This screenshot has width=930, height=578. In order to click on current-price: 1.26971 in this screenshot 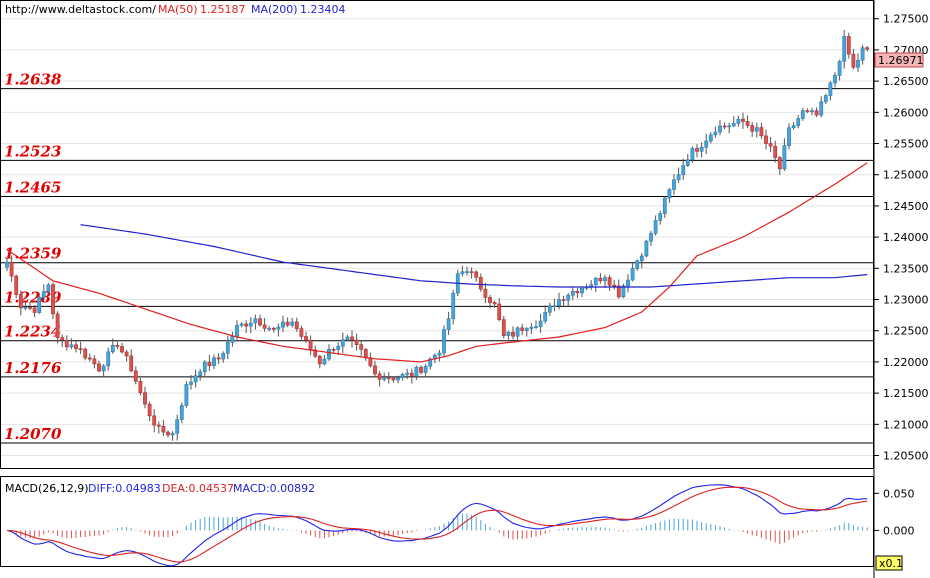, I will do `click(901, 60)`.